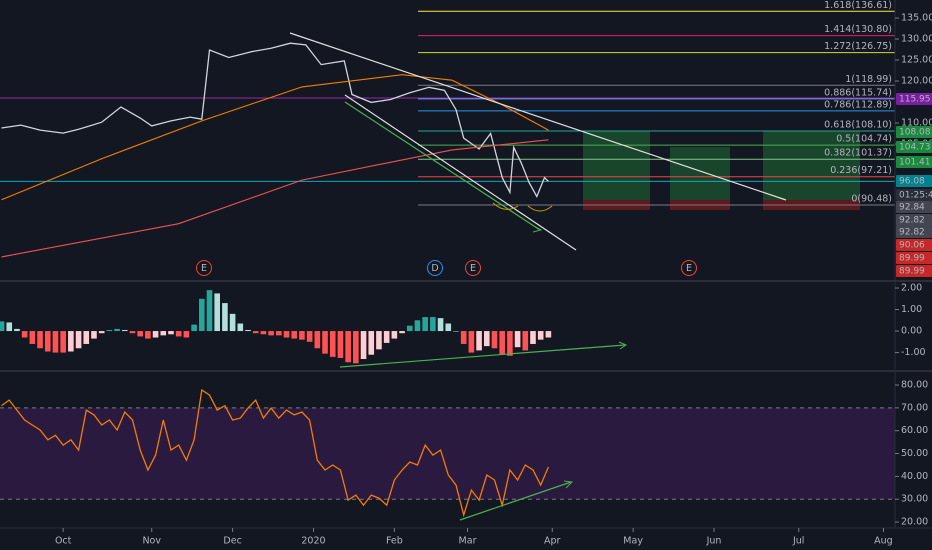 This screenshot has height=550, width=932. I want to click on price-tag-label: 115.95, so click(915, 100).